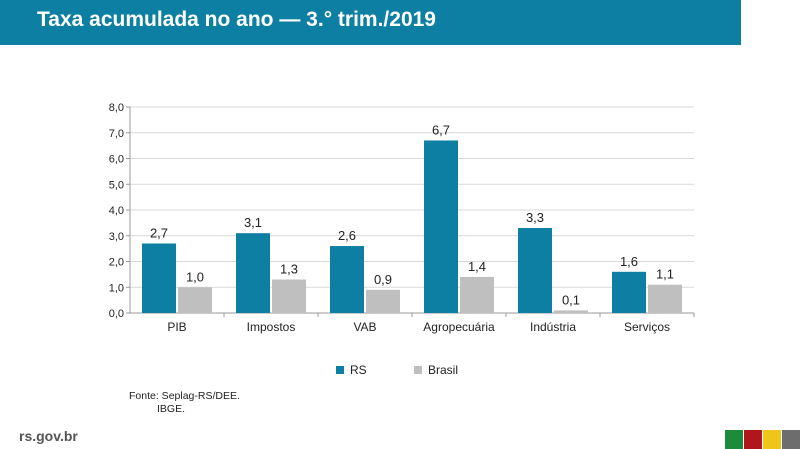 This screenshot has width=800, height=449. I want to click on footer-url: rs.gov.br, so click(48, 436).